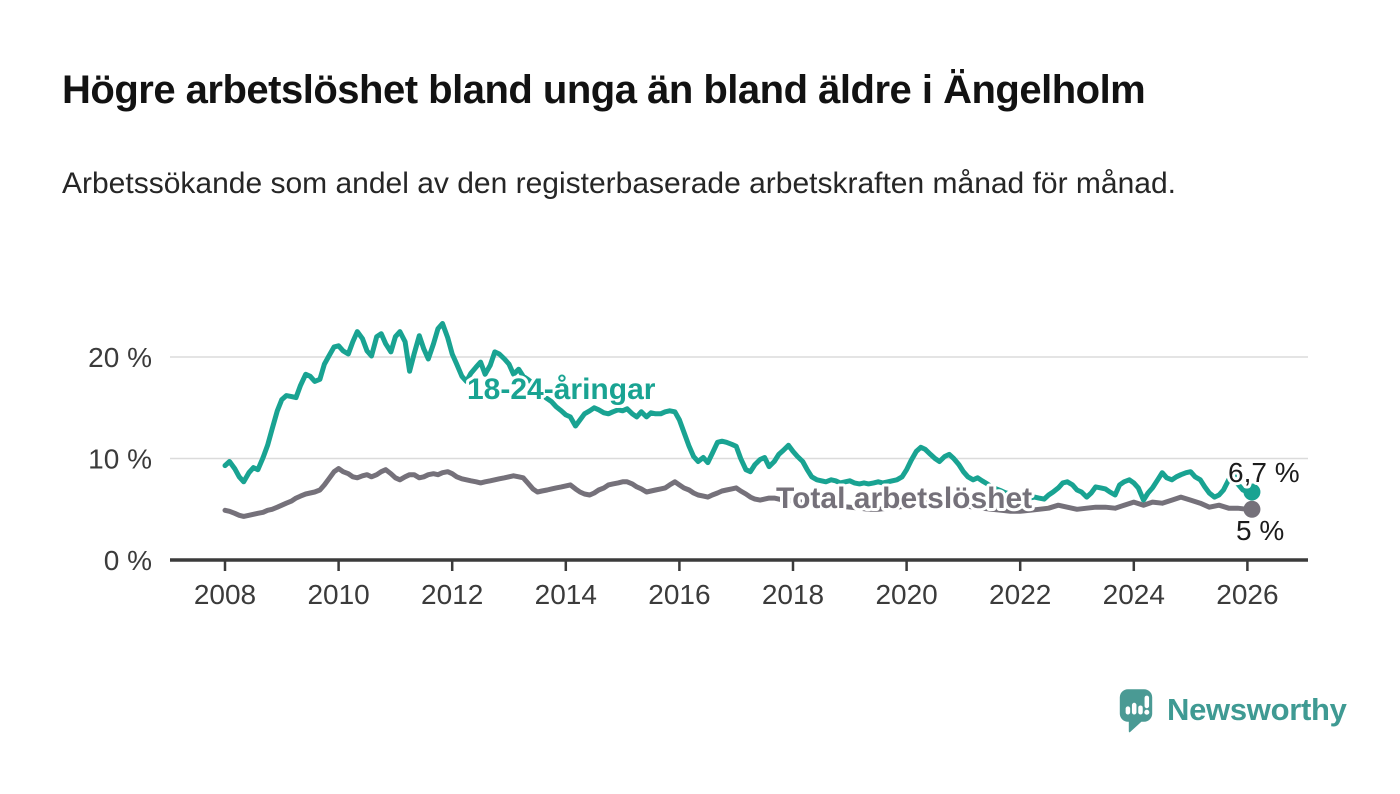 The image size is (1400, 794). Describe the element at coordinates (1020, 594) in the screenshot. I see `x-tick-label-2022: 2022` at that location.